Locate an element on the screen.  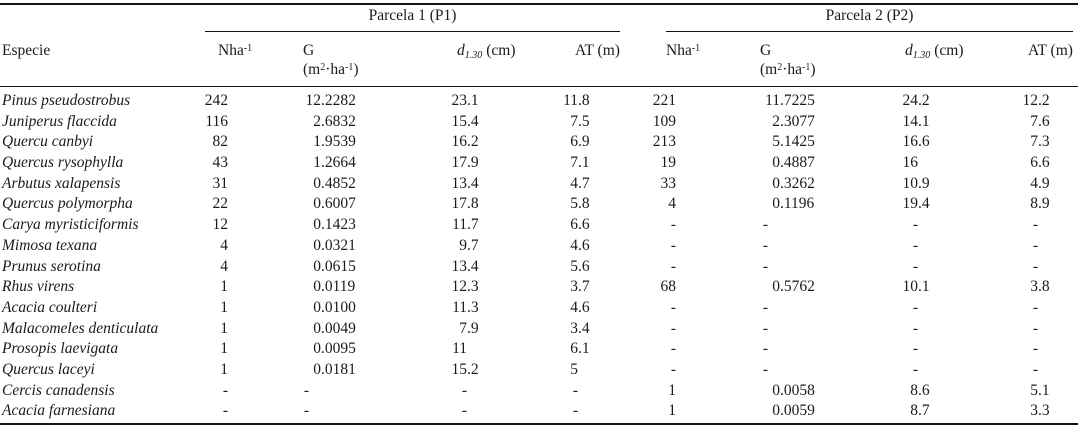
value-n1: 43 is located at coordinates (220, 163).